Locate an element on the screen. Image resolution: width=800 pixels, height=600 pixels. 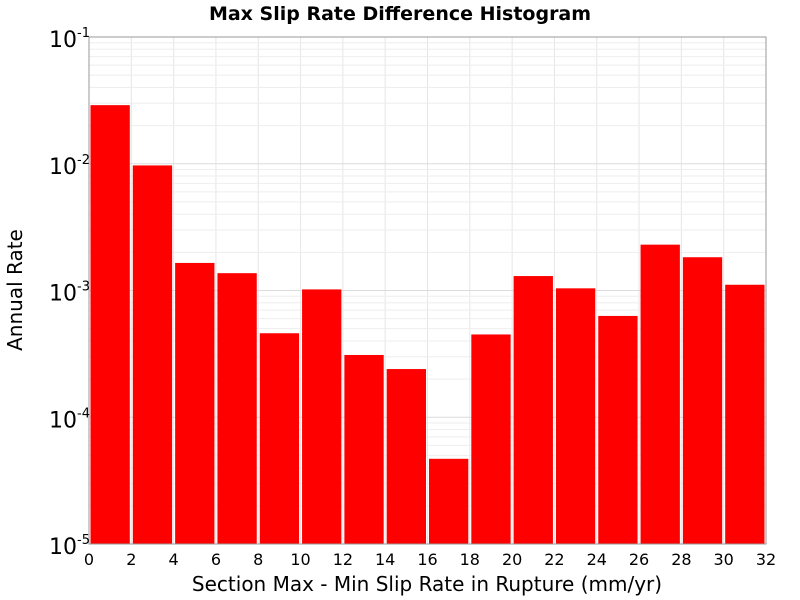
y-tick-labels: 10-110-210-310-410-5 is located at coordinates (69, 293).